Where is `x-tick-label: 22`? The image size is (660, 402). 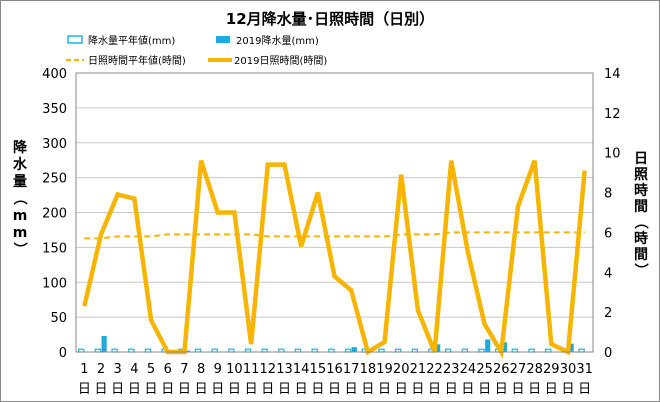
x-tick-label: 22 is located at coordinates (434, 369).